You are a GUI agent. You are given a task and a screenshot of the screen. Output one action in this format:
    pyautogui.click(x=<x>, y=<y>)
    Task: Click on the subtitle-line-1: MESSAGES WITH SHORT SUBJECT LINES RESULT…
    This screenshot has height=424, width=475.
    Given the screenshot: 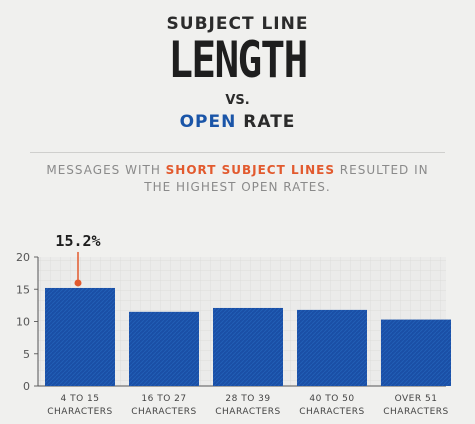 What is the action you would take?
    pyautogui.click(x=237, y=170)
    